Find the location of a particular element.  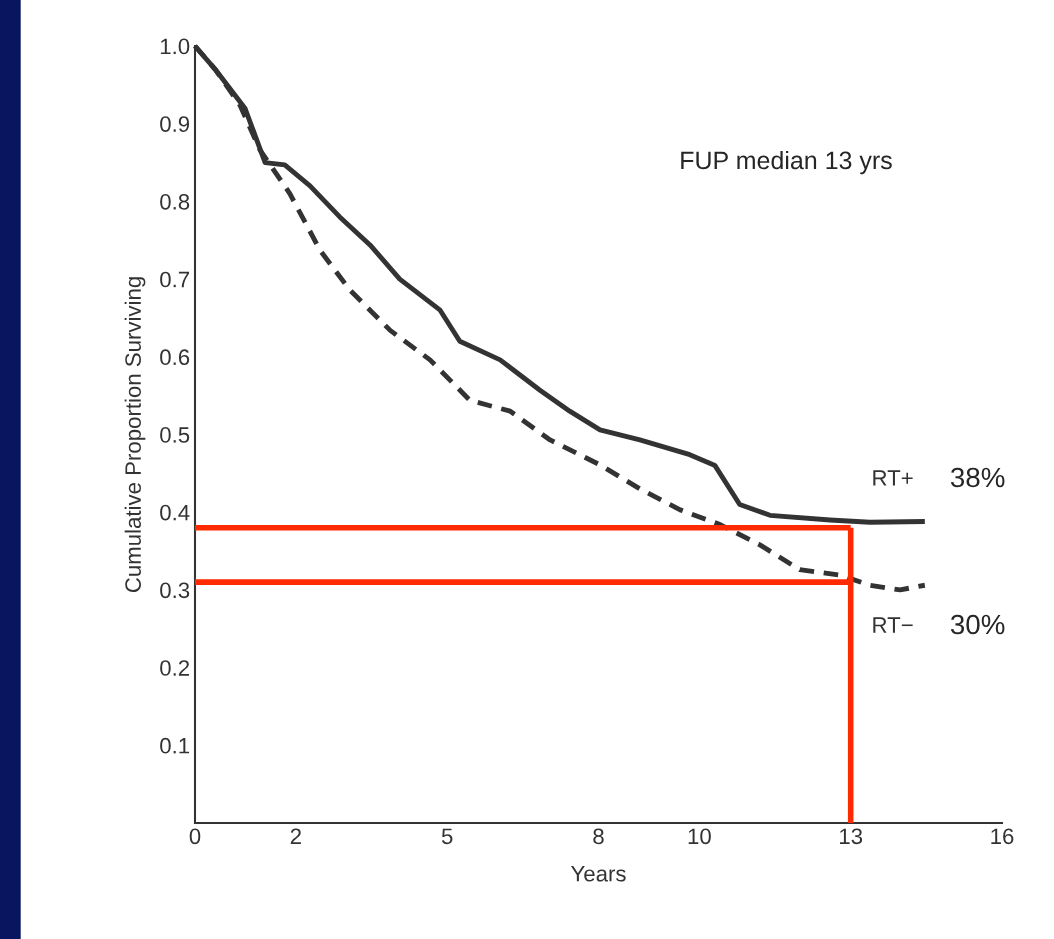

y-tick-label: 0.8 is located at coordinates (175, 201).